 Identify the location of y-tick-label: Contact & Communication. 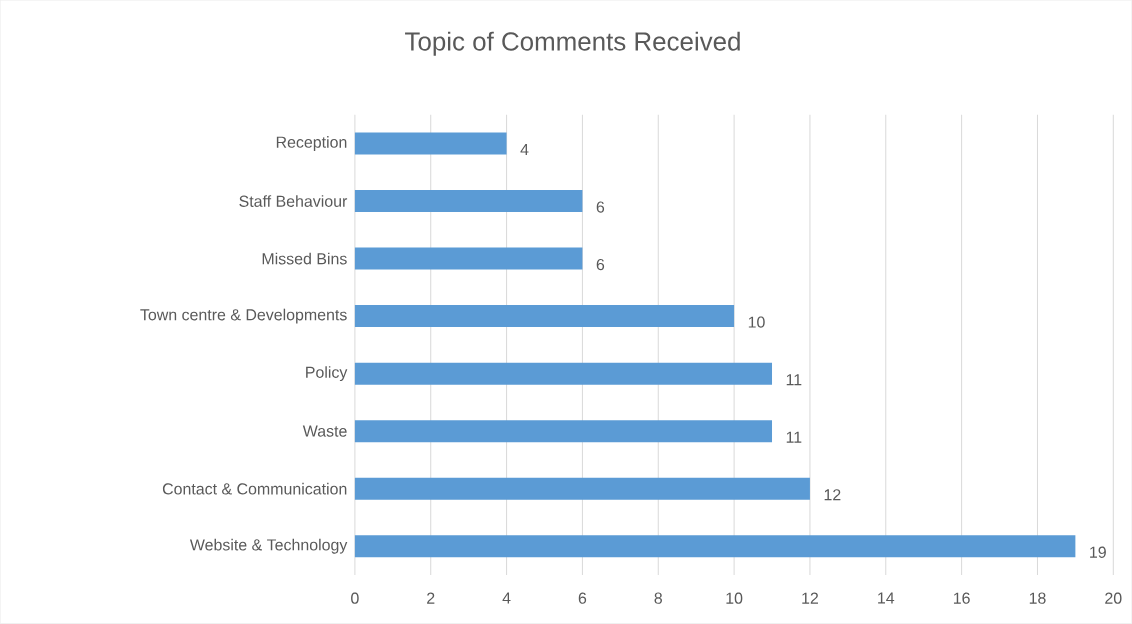
(254, 488).